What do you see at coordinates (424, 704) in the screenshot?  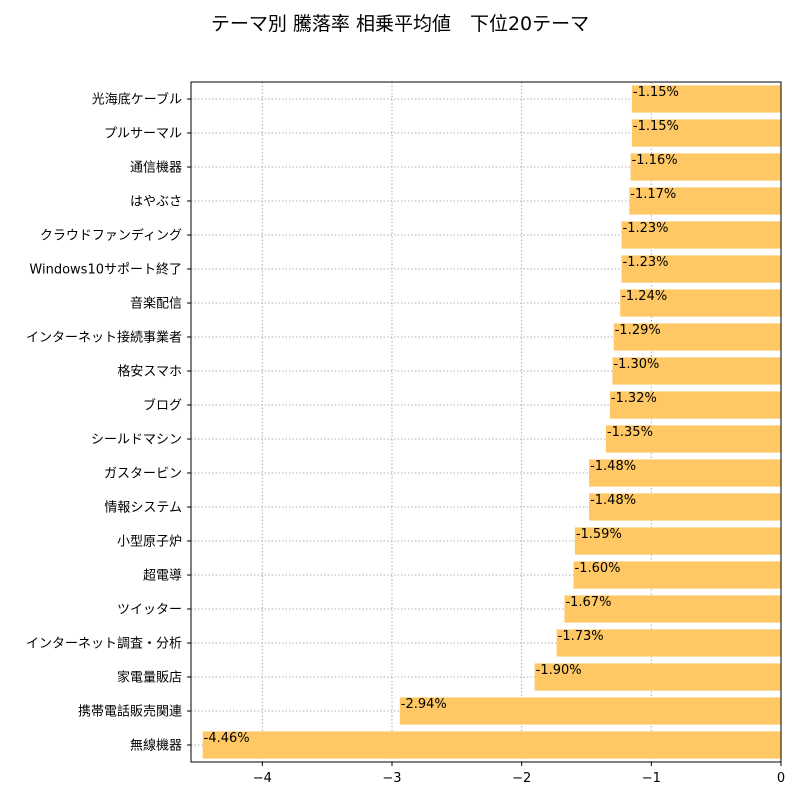 I see `data-label: -2.94%` at bounding box center [424, 704].